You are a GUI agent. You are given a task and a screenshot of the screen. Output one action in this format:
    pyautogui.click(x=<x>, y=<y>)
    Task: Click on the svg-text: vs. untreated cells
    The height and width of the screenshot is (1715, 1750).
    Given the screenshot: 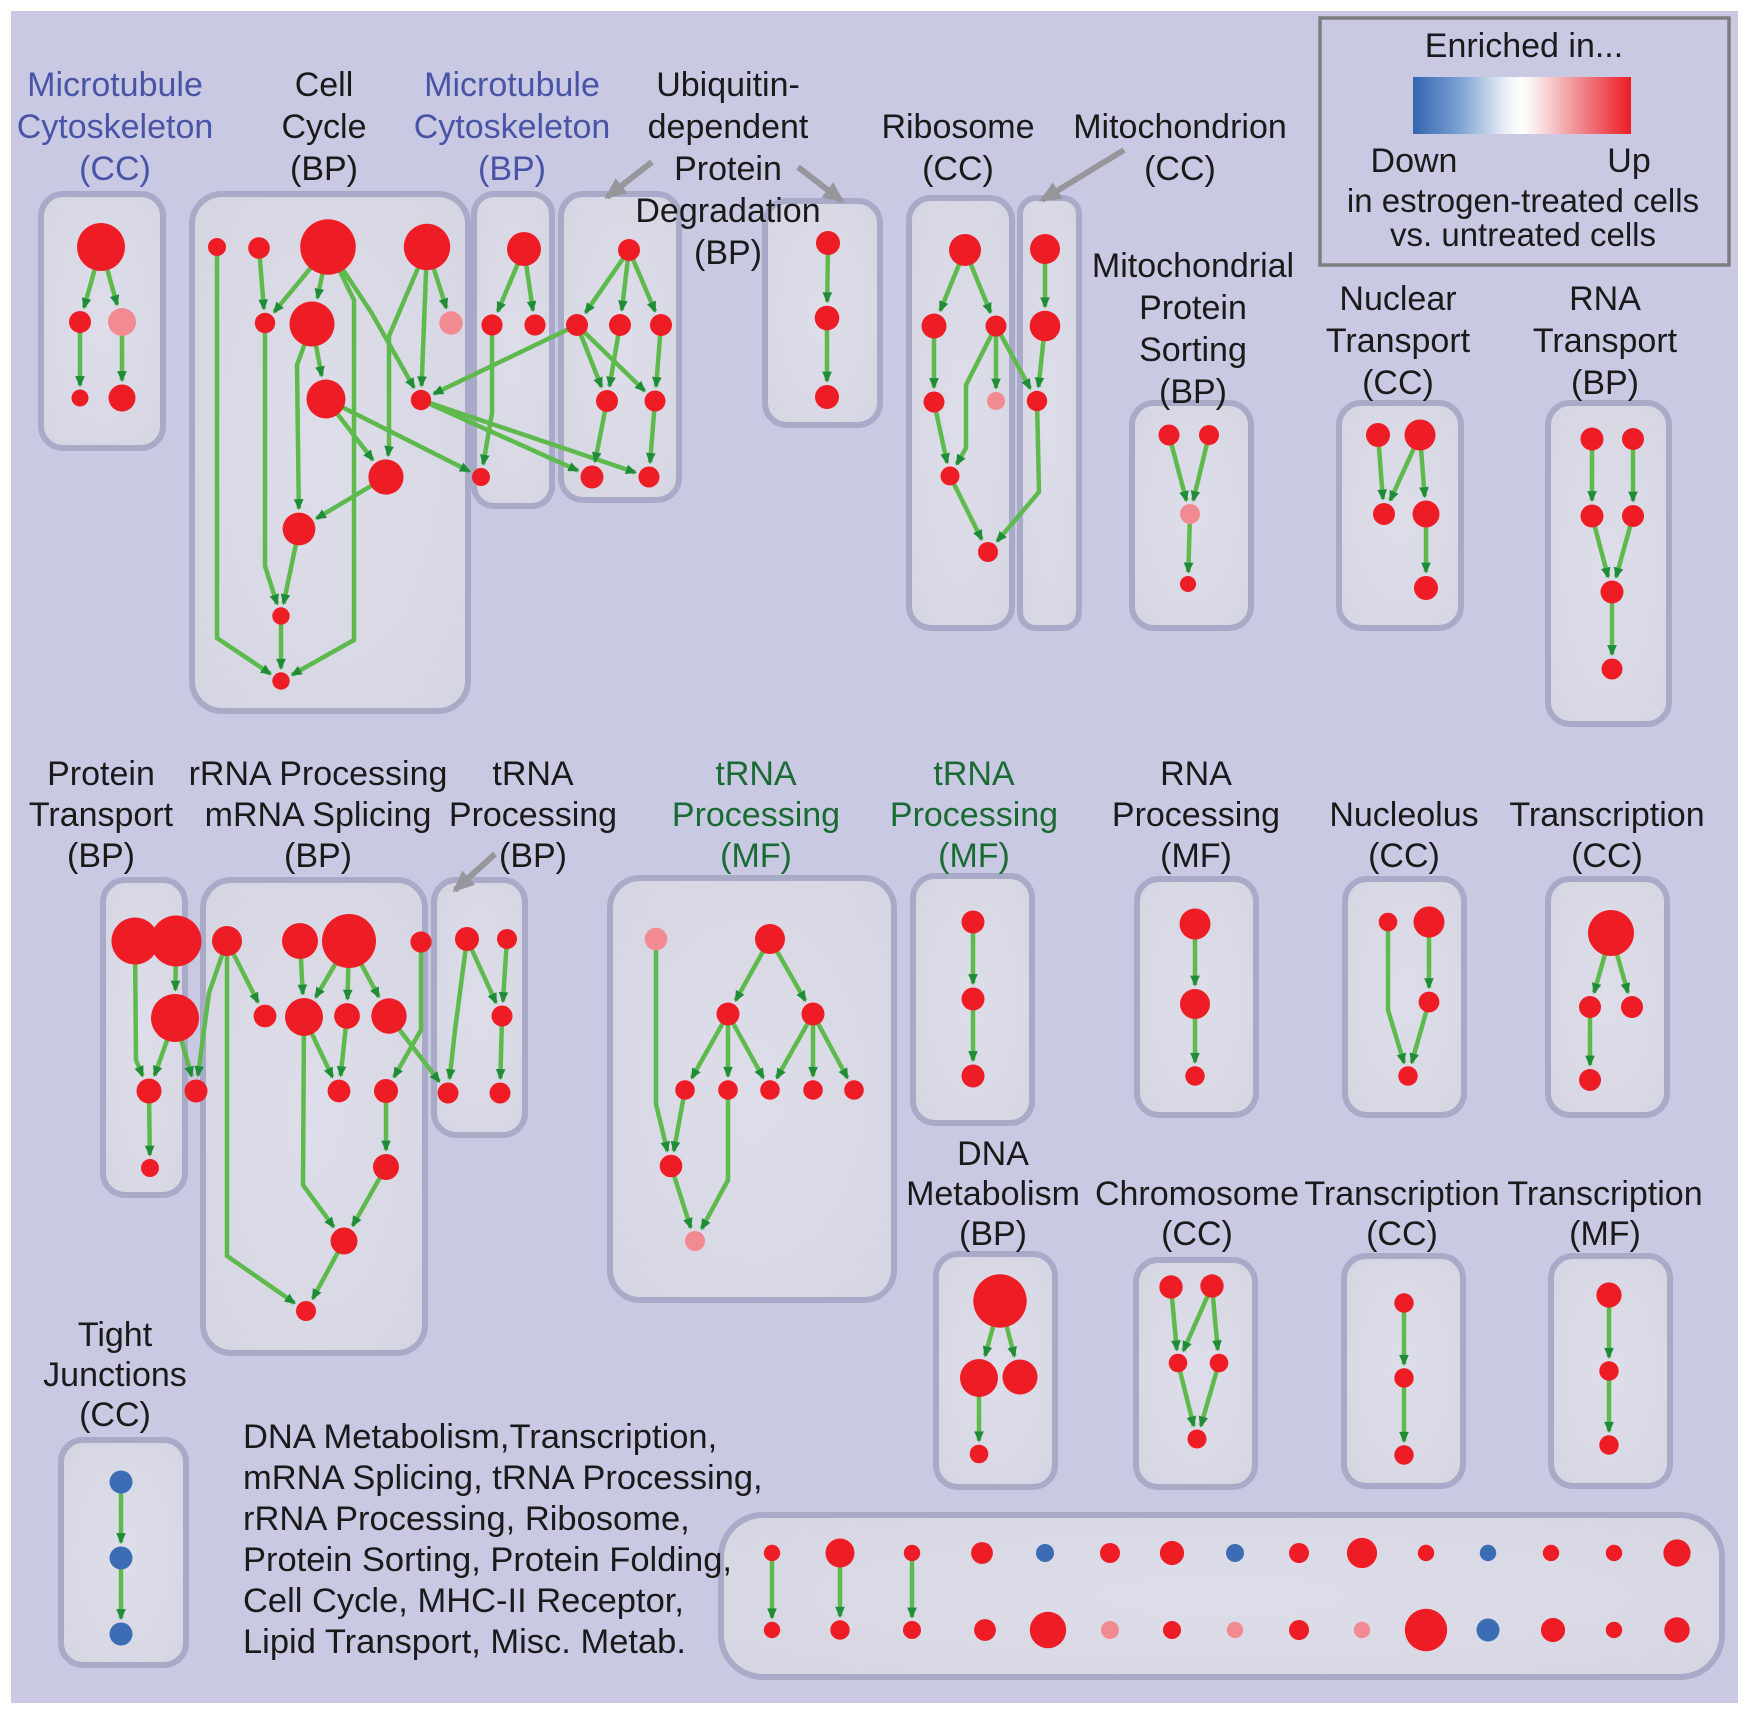 What is the action you would take?
    pyautogui.click(x=1523, y=234)
    